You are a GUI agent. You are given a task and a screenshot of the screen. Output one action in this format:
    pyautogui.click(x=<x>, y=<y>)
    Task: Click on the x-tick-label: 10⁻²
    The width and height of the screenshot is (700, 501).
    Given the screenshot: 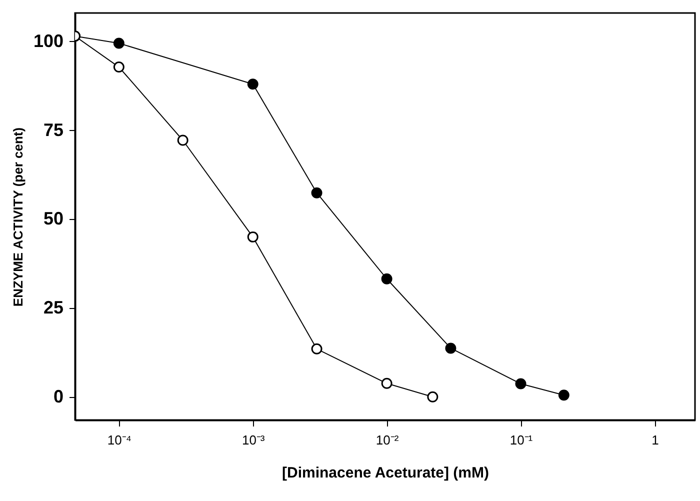 What is the action you would take?
    pyautogui.click(x=388, y=440)
    